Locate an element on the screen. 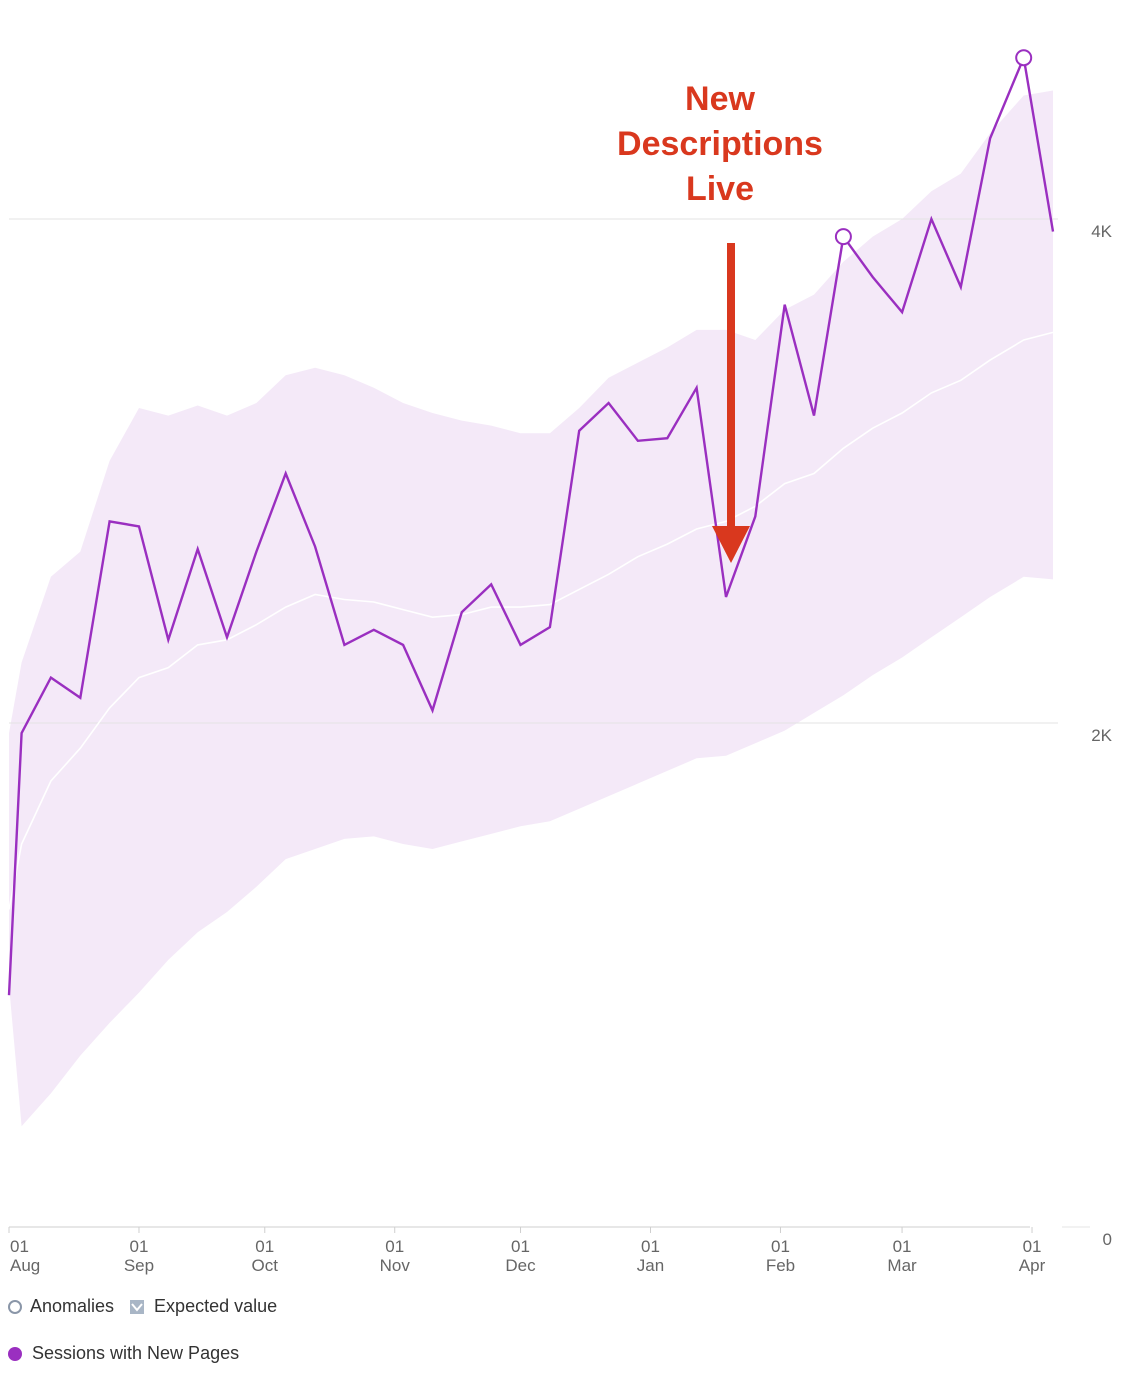 The width and height of the screenshot is (1132, 1392). legend-anomalies-label: Anomalies is located at coordinates (72, 1306).